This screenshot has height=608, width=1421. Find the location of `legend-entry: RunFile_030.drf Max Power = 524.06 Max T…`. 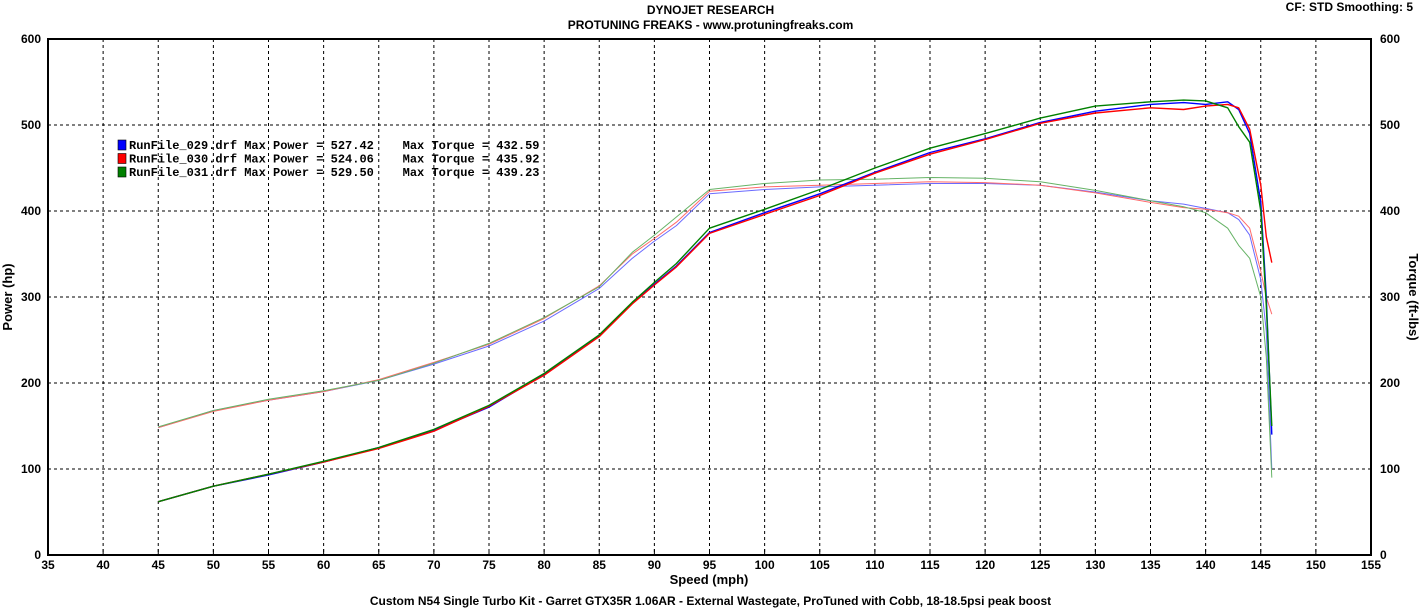

legend-entry: RunFile_030.drf Max Power = 524.06 Max T… is located at coordinates (334, 160).